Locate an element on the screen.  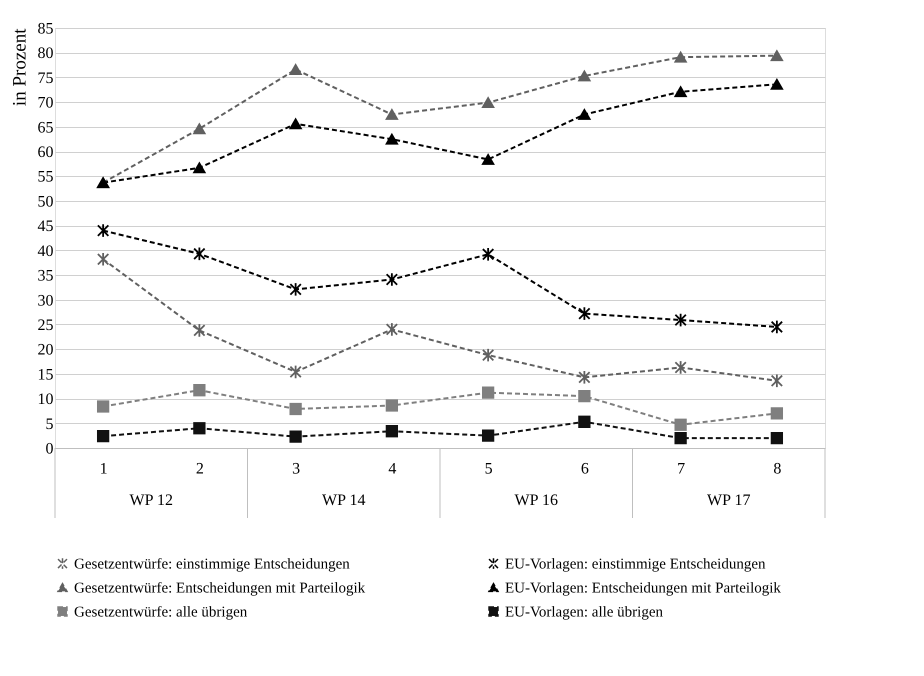
text: WP 12 is located at coordinates (151, 500).